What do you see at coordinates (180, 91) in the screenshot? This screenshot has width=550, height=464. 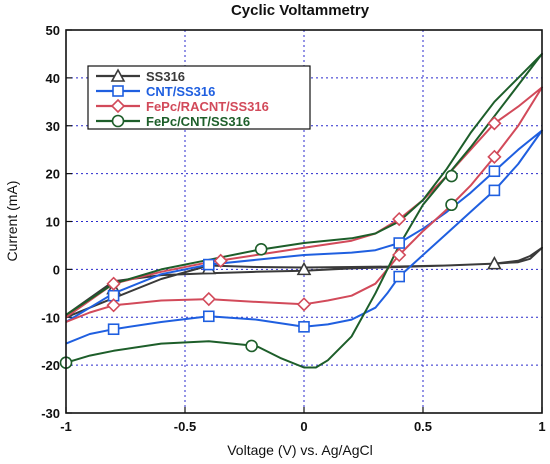 I see `legend-label: CNT/SS316` at bounding box center [180, 91].